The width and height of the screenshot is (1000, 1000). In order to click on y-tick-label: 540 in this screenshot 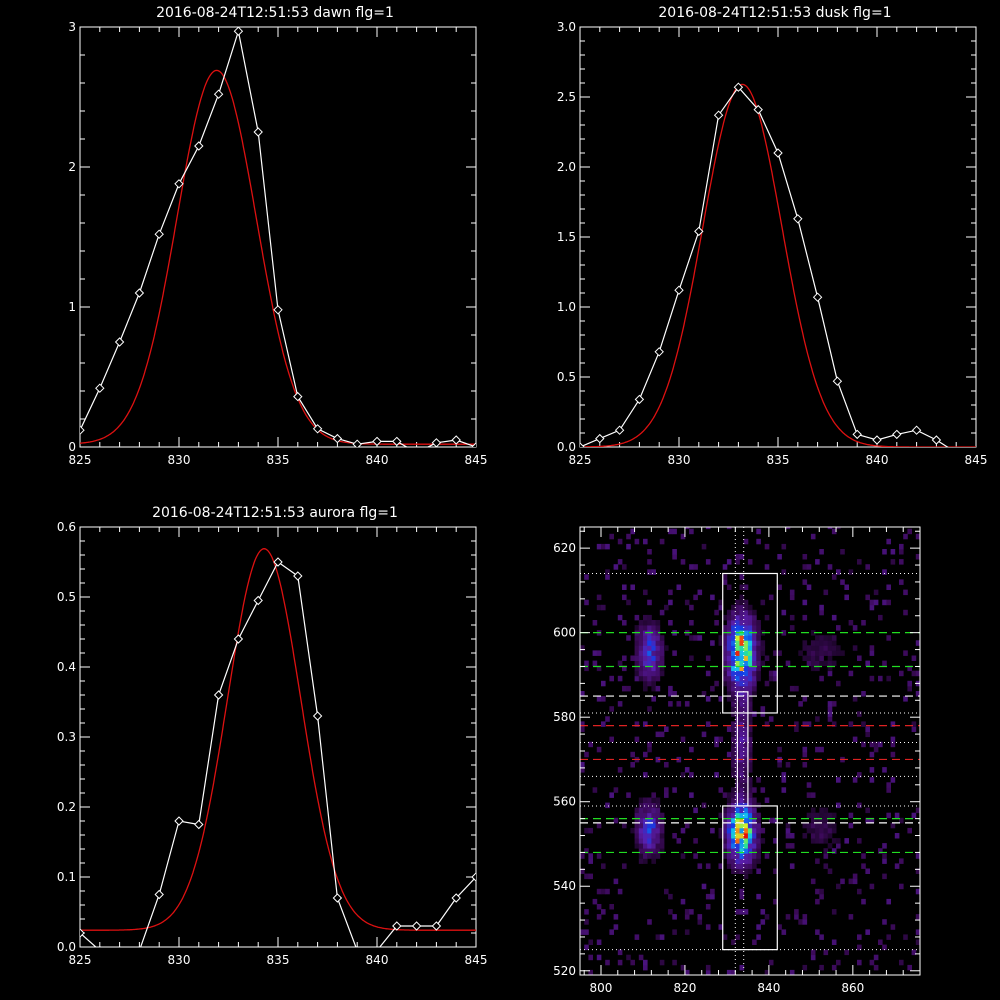, I will do `click(564, 886)`.